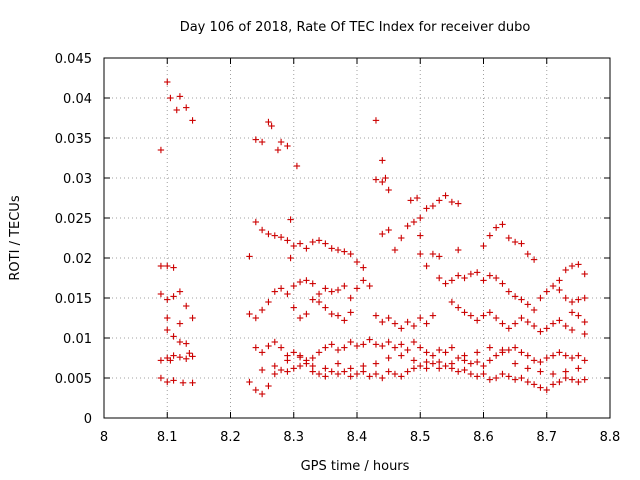 This screenshot has width=640, height=480. I want to click on y-tick-label: 0.005, so click(73, 379).